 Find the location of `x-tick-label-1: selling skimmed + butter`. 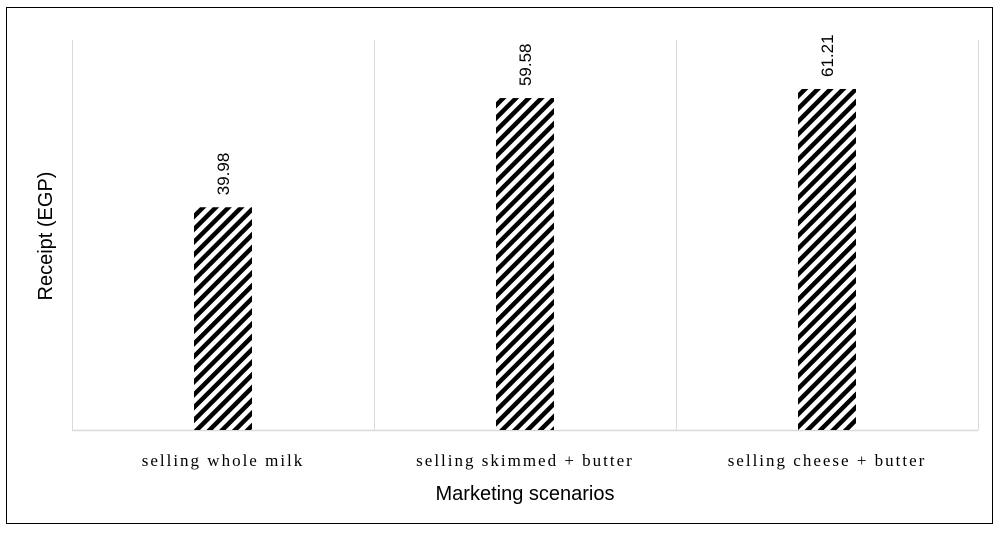

x-tick-label-1: selling skimmed + butter is located at coordinates (525, 460).